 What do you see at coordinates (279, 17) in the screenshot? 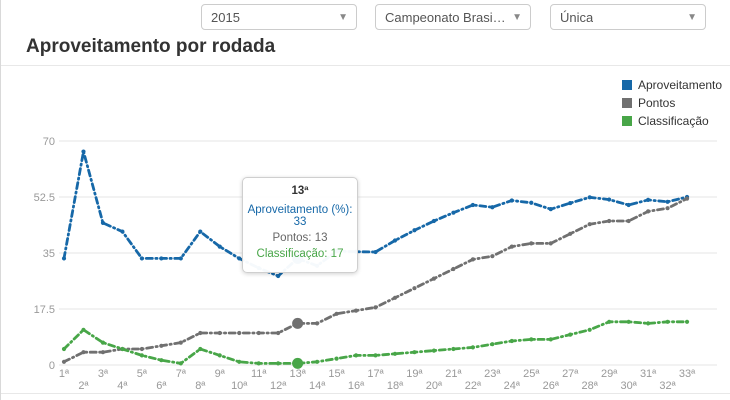
I see `season-select: 2015 ▼` at bounding box center [279, 17].